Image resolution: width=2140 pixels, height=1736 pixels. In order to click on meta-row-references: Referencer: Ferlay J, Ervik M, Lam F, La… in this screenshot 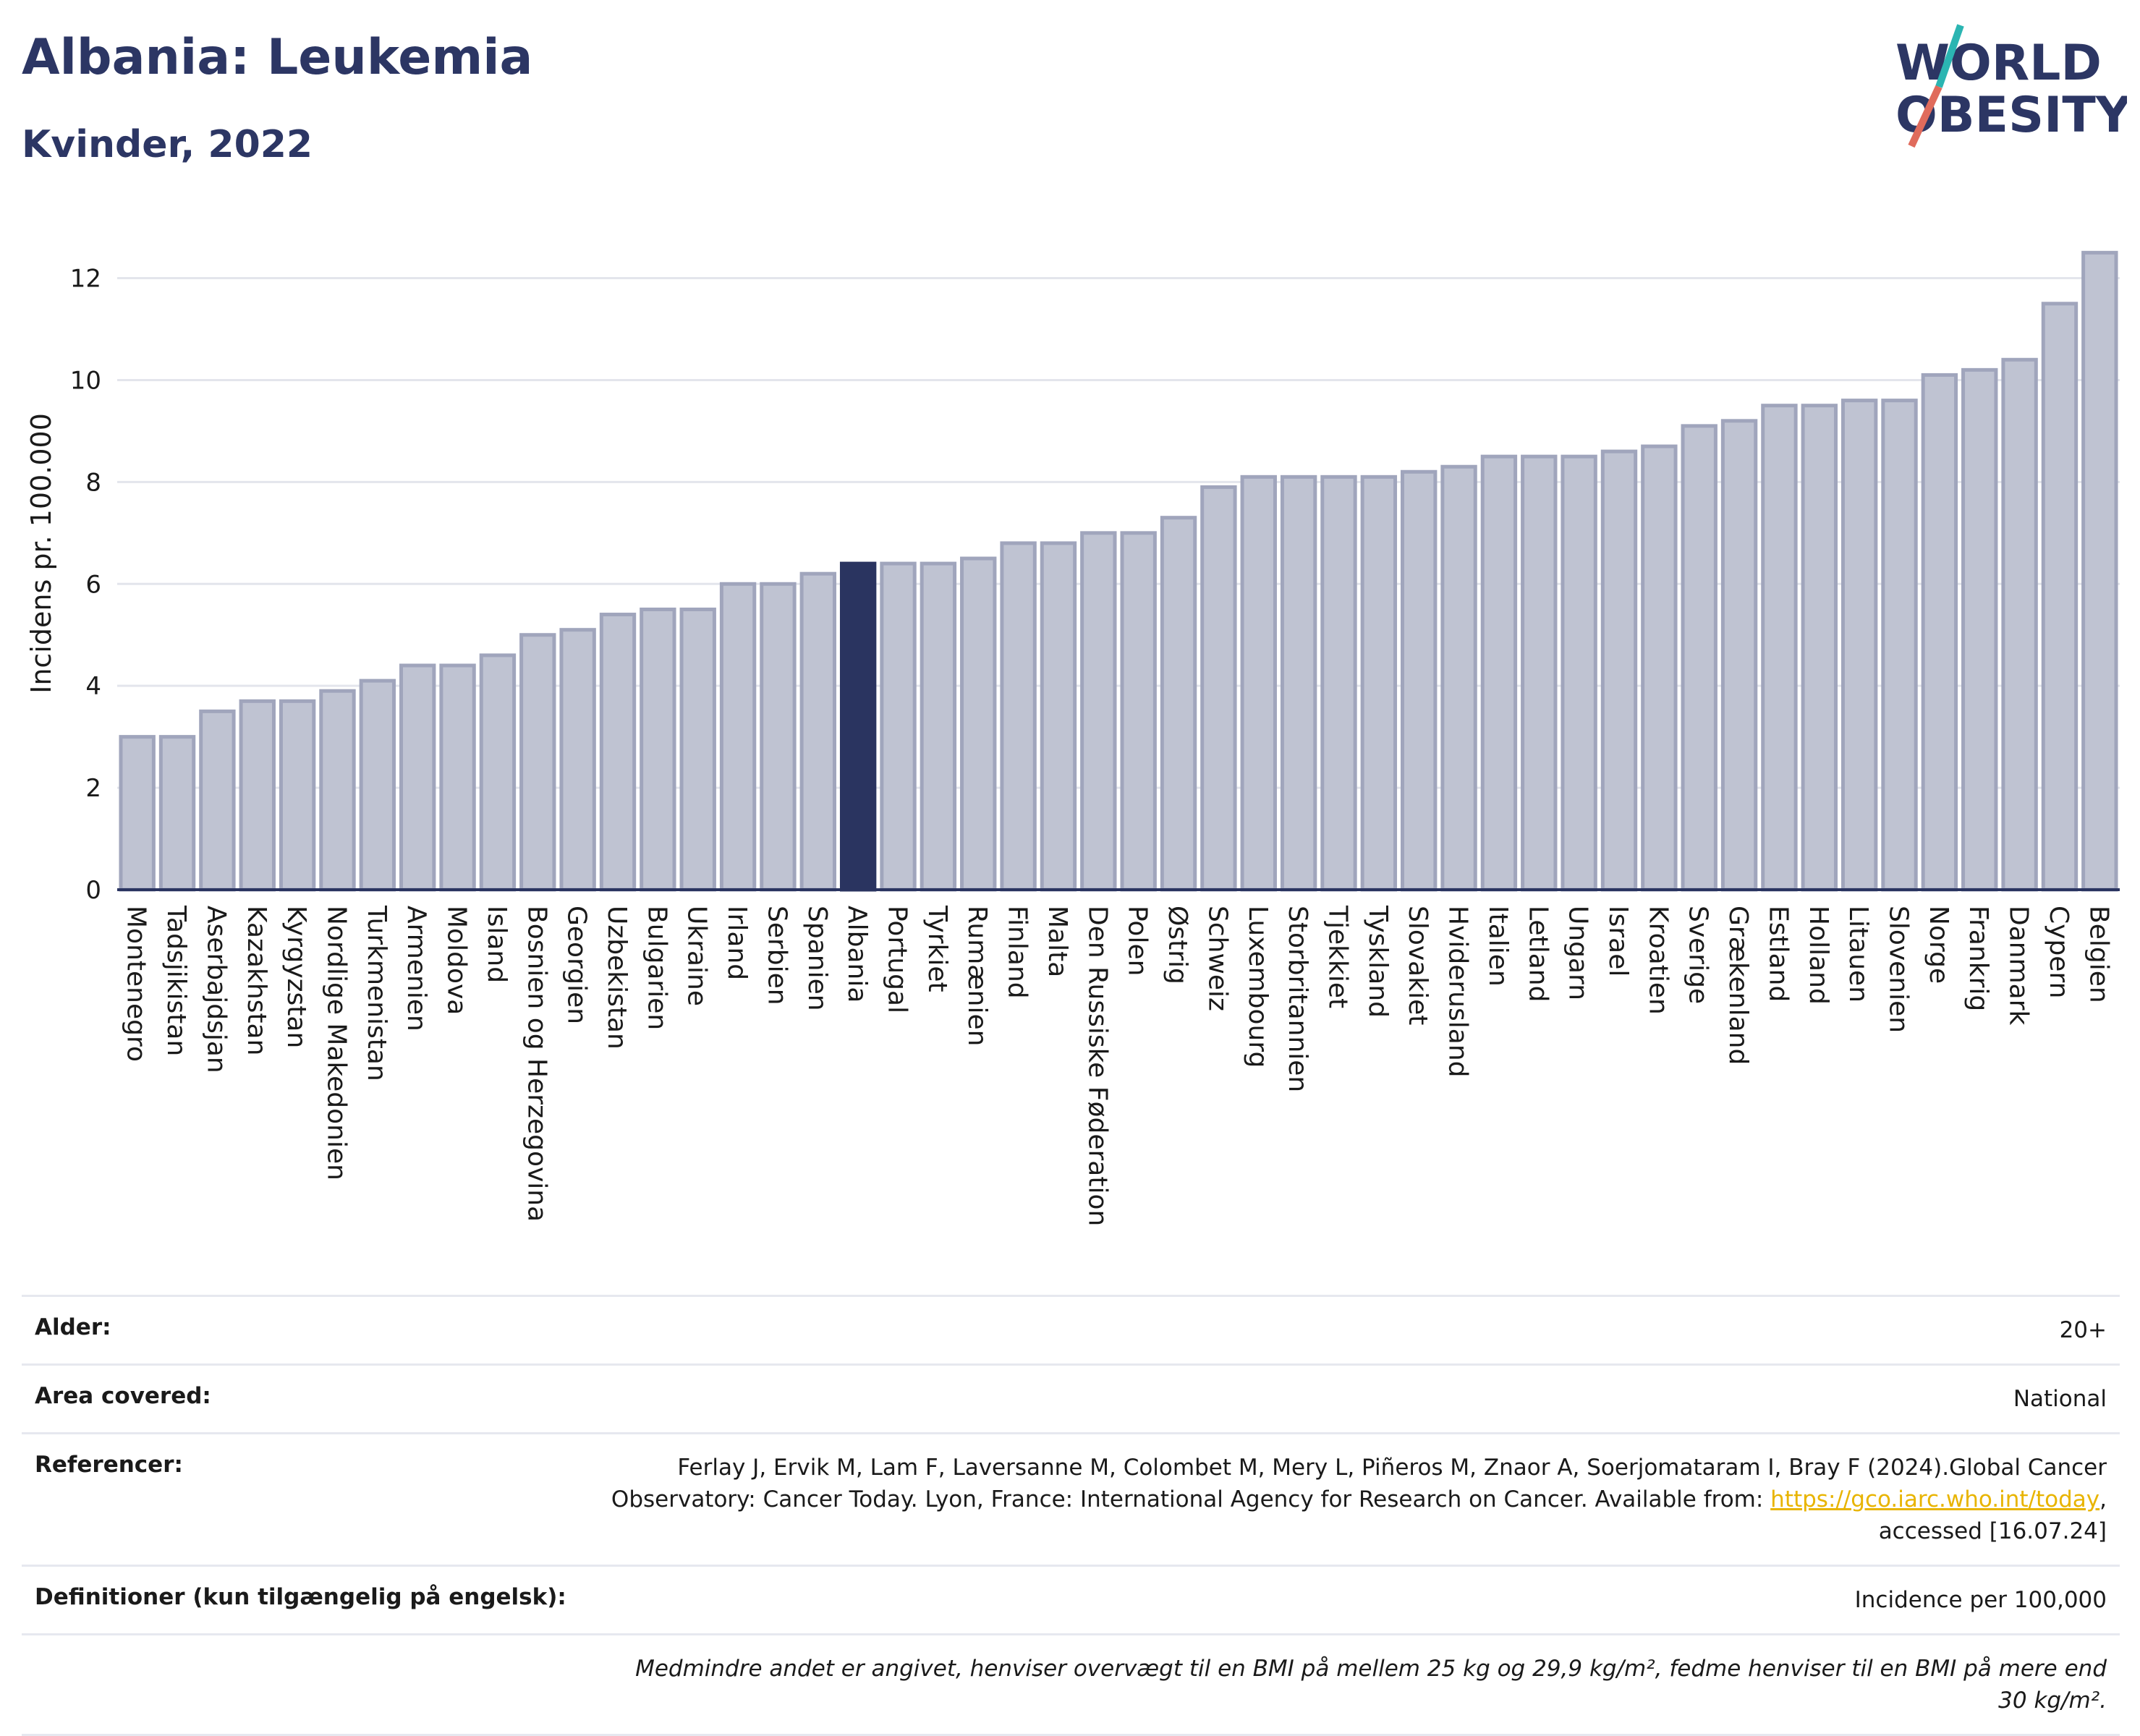, I will do `click(1071, 1499)`.